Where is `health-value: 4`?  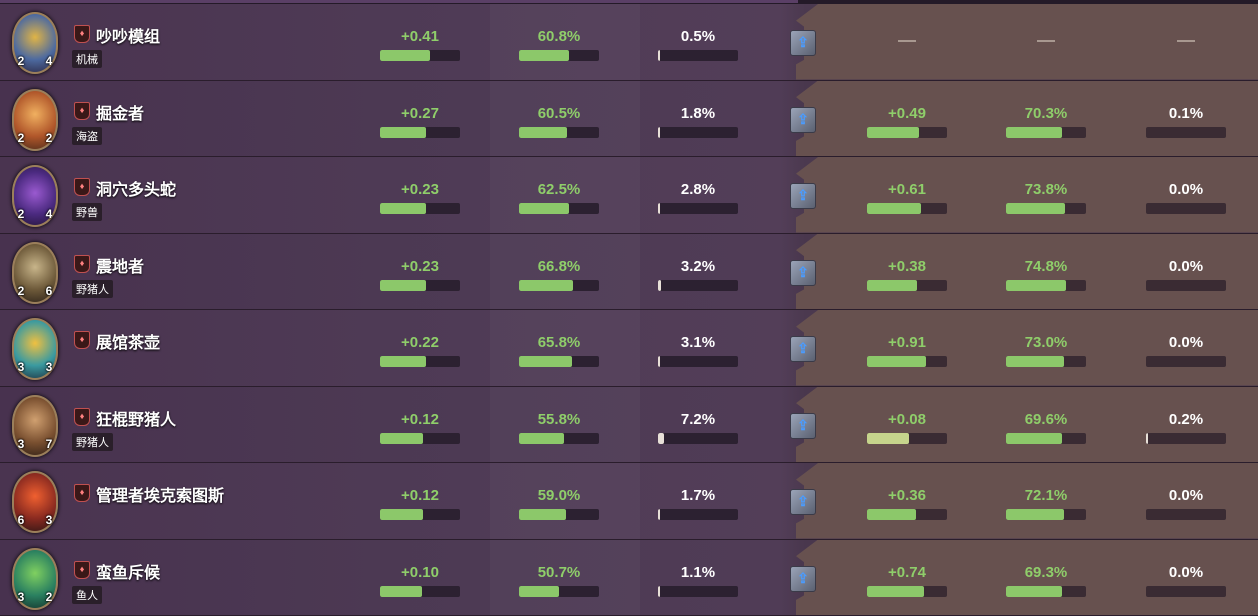 health-value: 4 is located at coordinates (49, 61).